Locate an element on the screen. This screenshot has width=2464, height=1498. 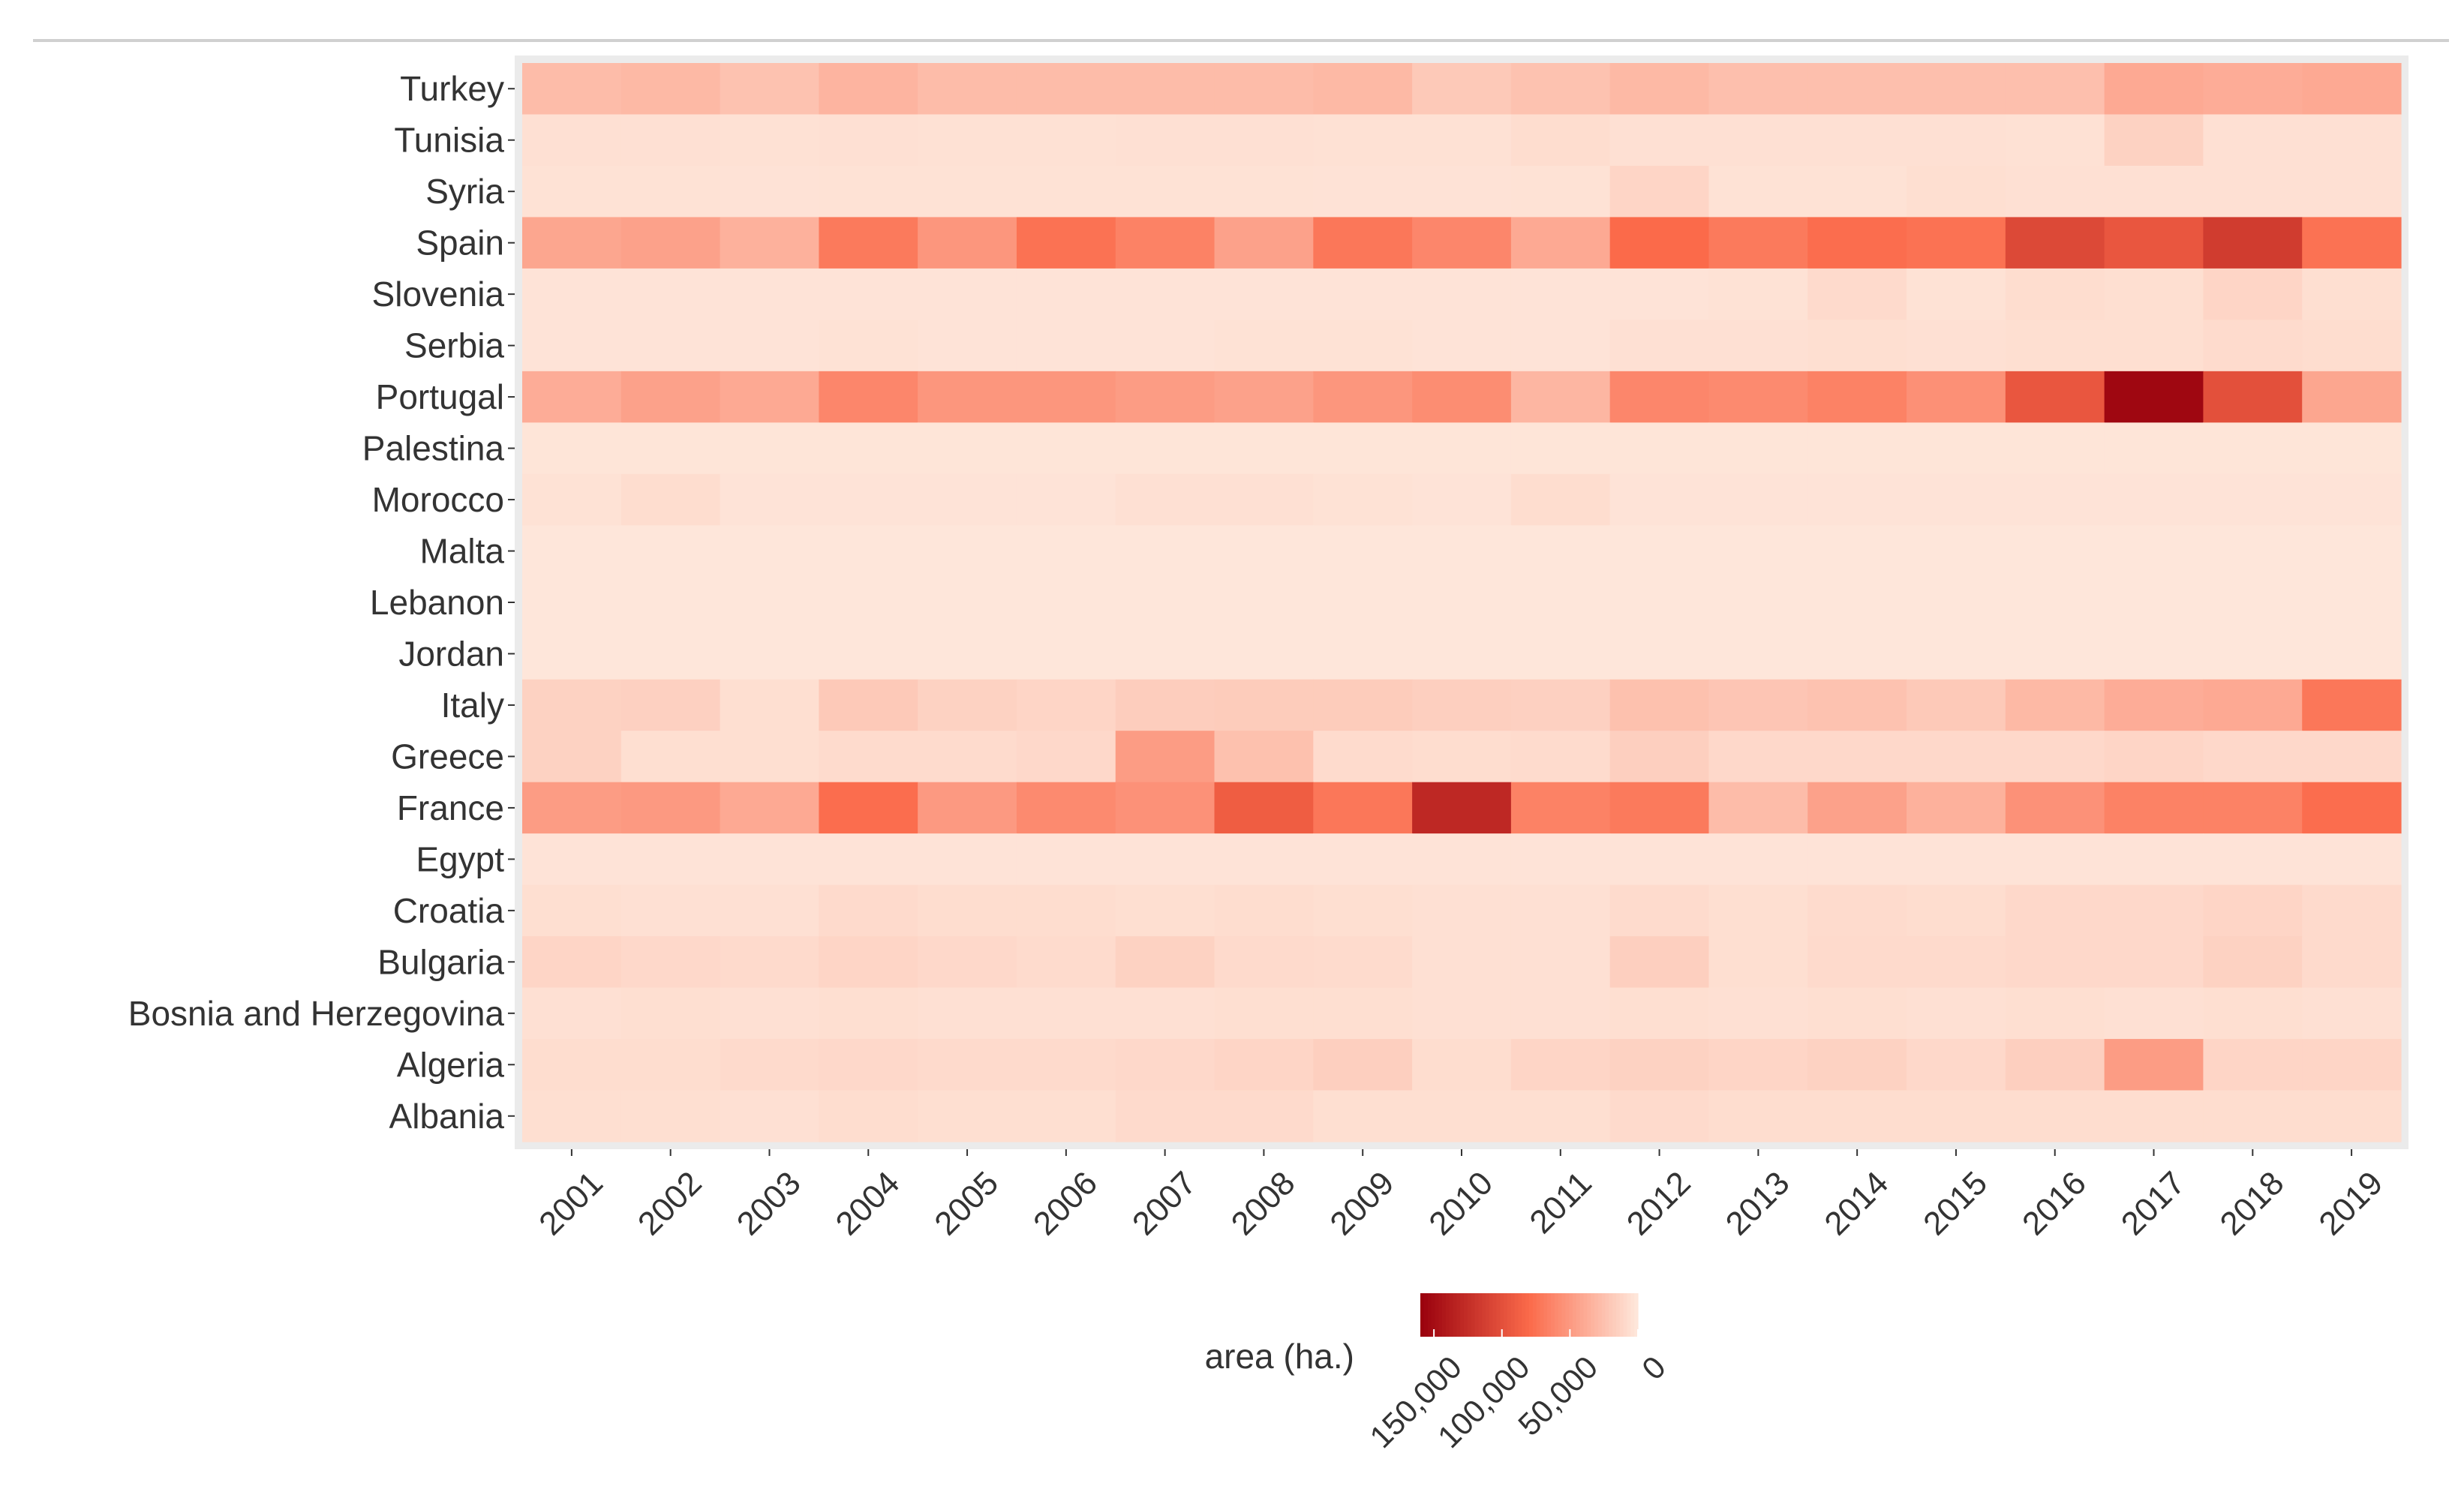
x-axis-label: 2014 is located at coordinates (1856, 1203).